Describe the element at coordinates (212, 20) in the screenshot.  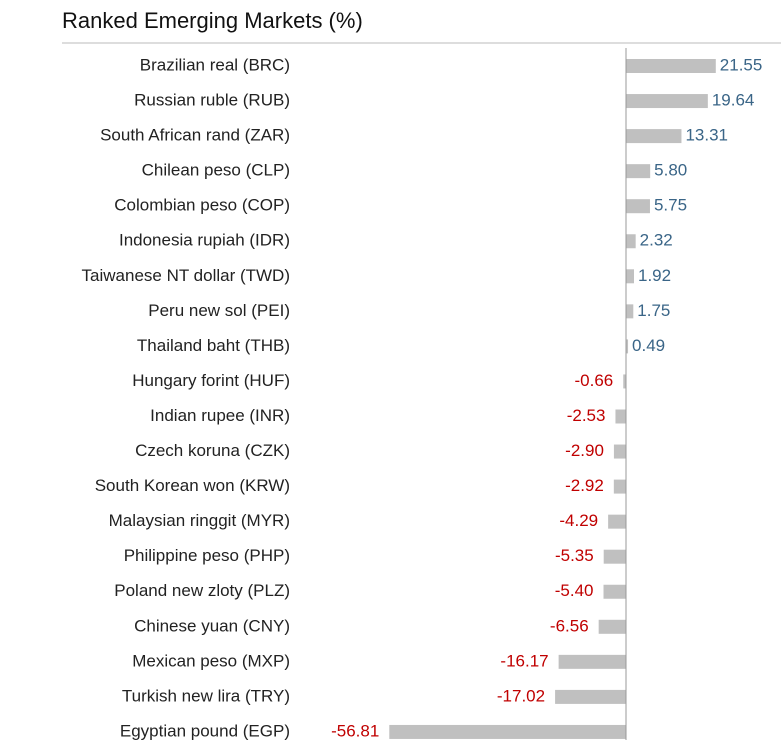
I see `chart-title: Ranked Emerging Markets (%)` at that location.